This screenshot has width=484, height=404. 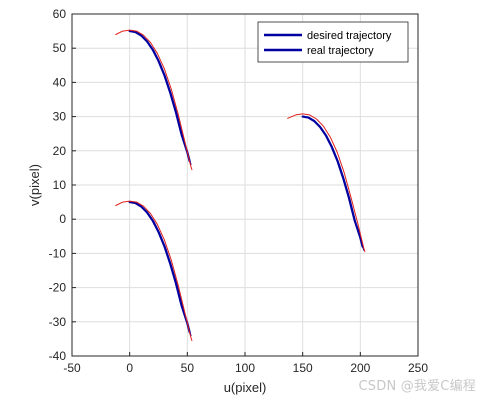 What do you see at coordinates (72, 368) in the screenshot?
I see `x-tick-label: -50` at bounding box center [72, 368].